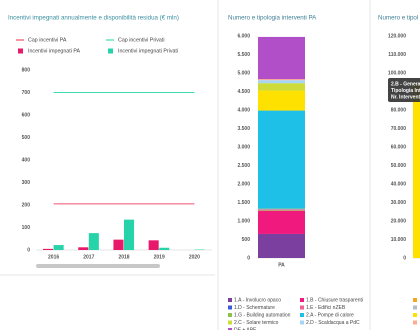  I want to click on legend-label: 2.A - Pompe di calore, so click(330, 315).